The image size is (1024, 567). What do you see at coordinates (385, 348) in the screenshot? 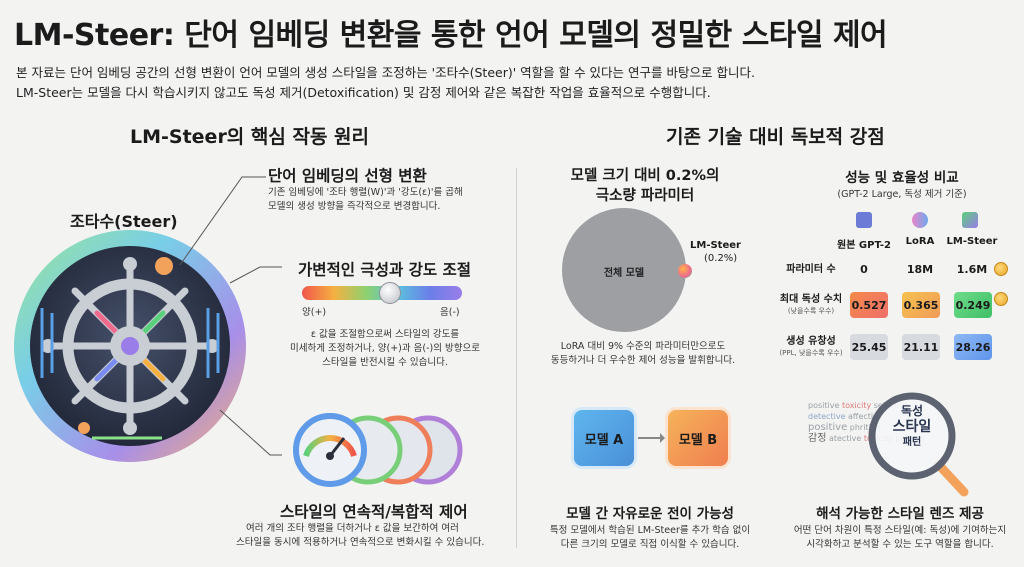
I see `feature-polarity-text-2: 미세하게 조정하거나, 양(+)과 음(-)의 방향으로` at bounding box center [385, 348].